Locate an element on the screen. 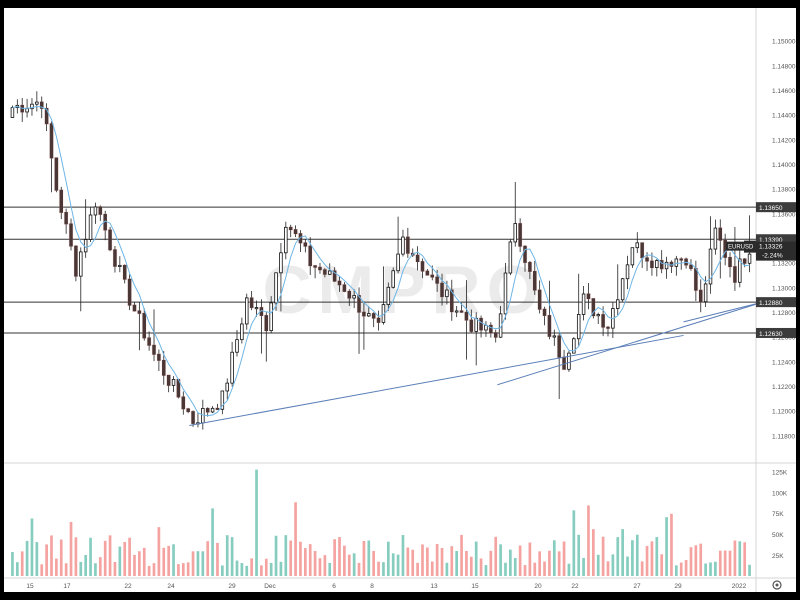 The height and width of the screenshot is (600, 800). price-tick-label: 1.13200 is located at coordinates (784, 264).